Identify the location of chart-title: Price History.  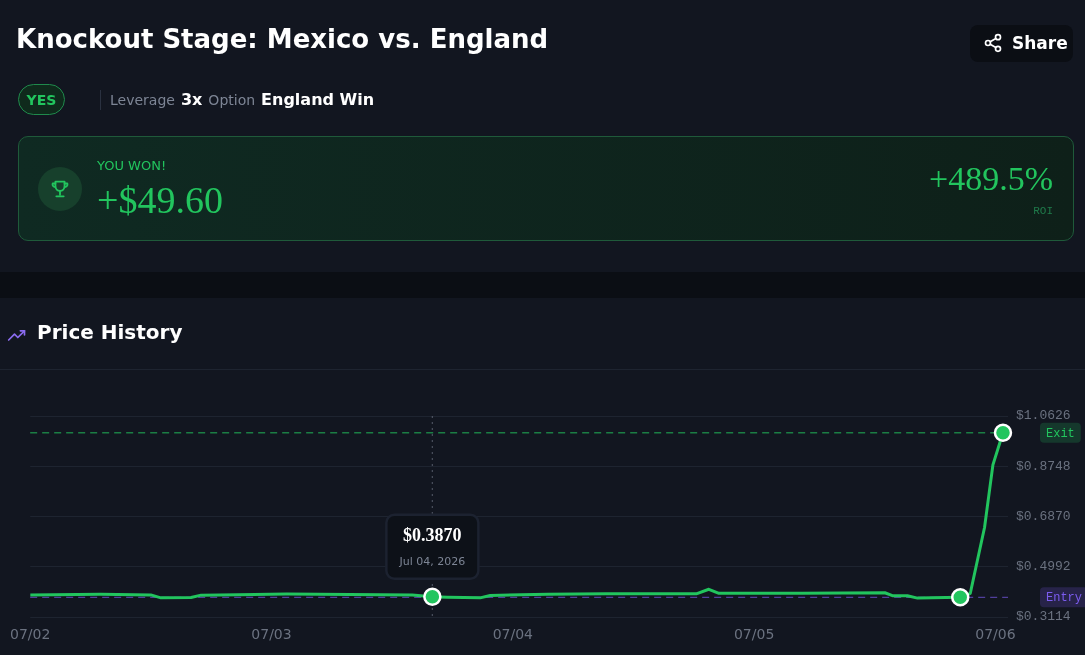
(110, 332).